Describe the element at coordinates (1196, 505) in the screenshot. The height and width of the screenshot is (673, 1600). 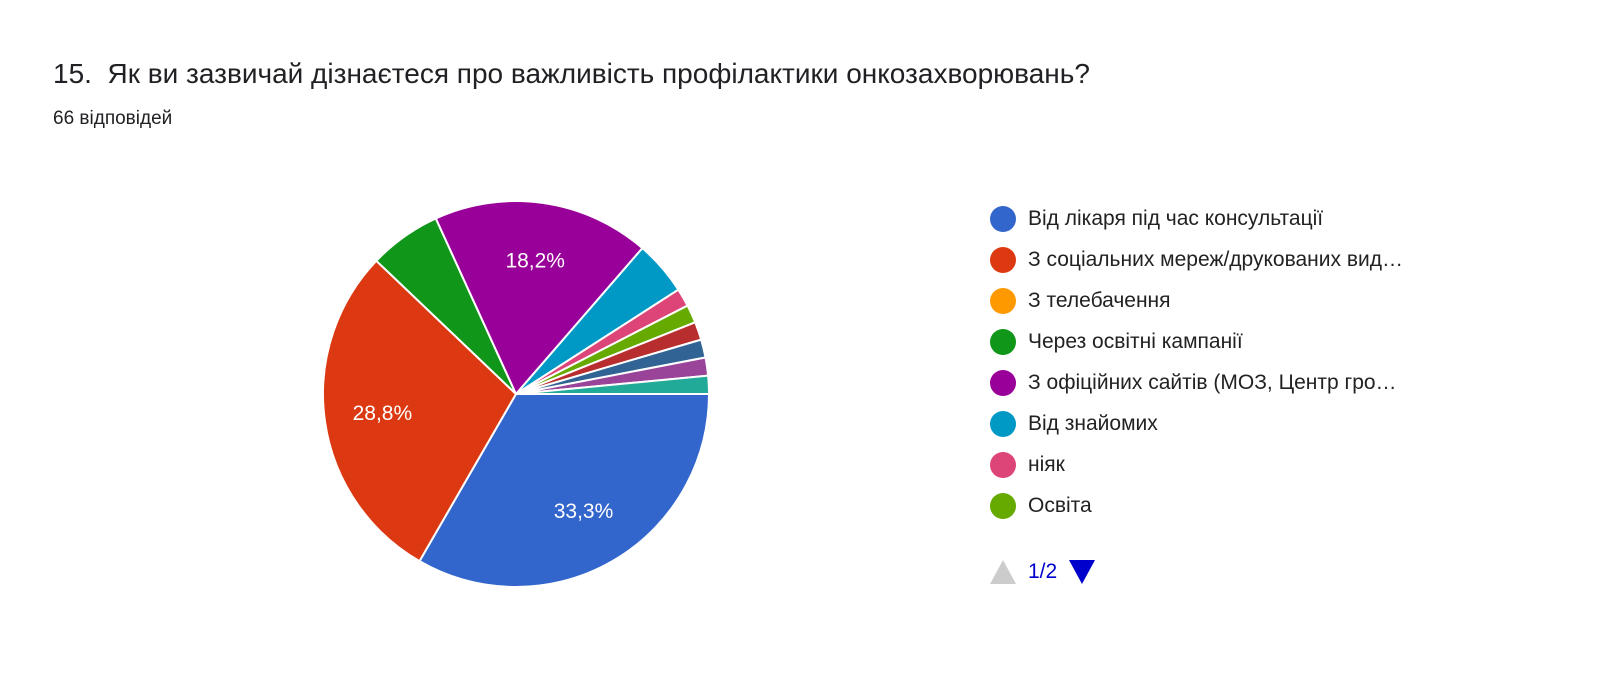
I see `legend-item: Освіта` at that location.